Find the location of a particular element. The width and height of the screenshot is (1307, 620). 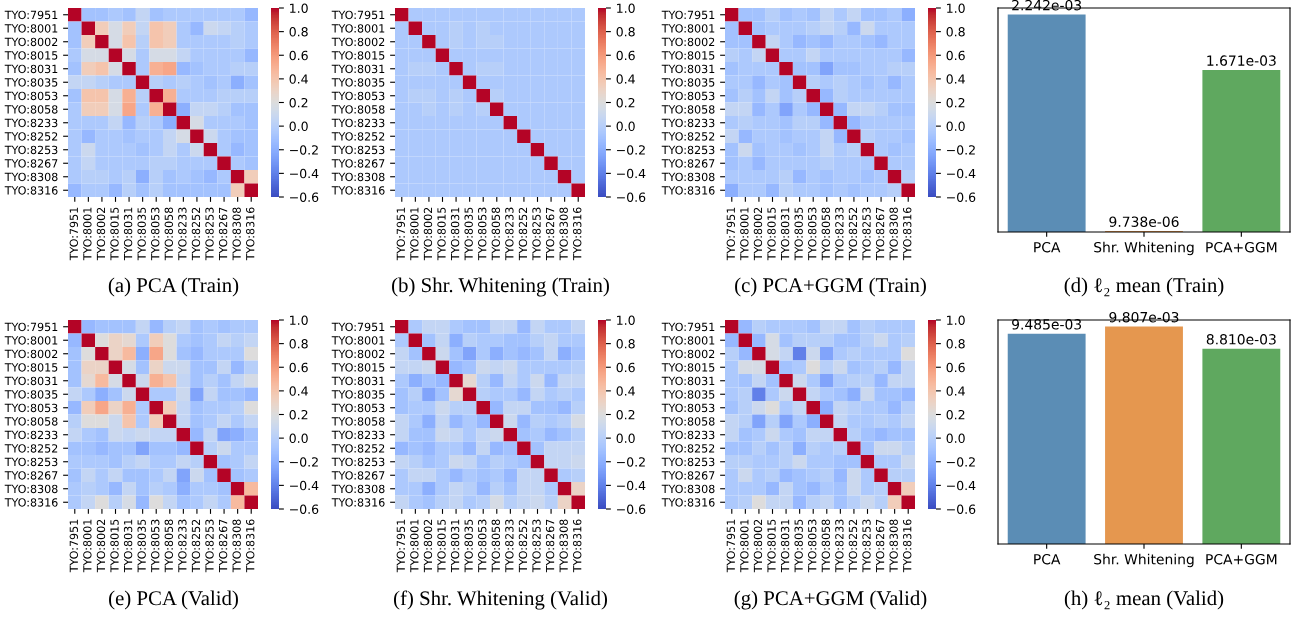

x-tick-label: PCA+GGM is located at coordinates (1241, 559).